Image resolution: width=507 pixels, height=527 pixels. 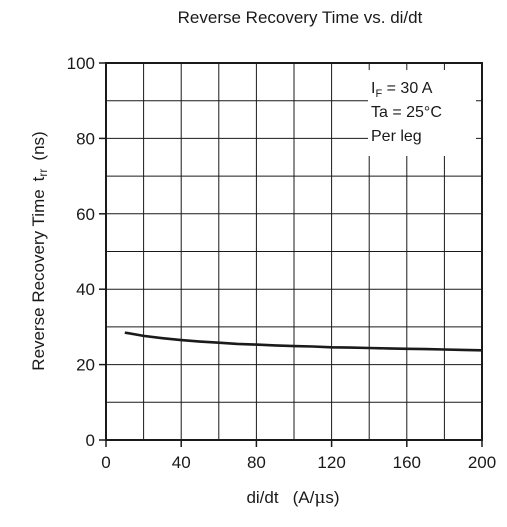 I want to click on y-tick-label: 40, so click(x=85, y=289).